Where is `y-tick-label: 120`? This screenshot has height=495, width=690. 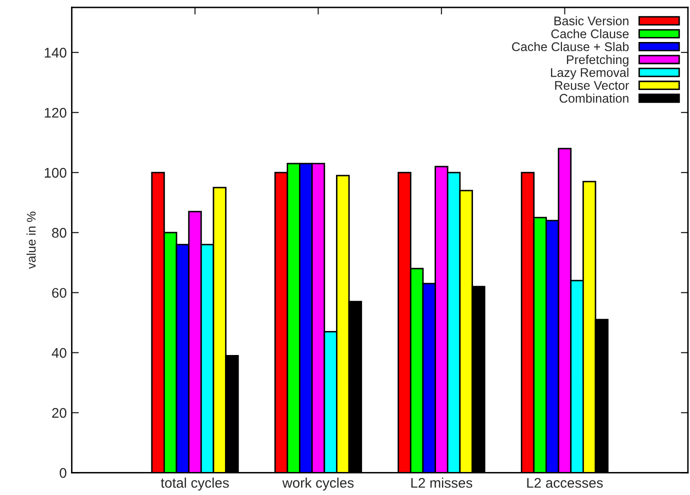
y-tick-label: 120 is located at coordinates (55, 113).